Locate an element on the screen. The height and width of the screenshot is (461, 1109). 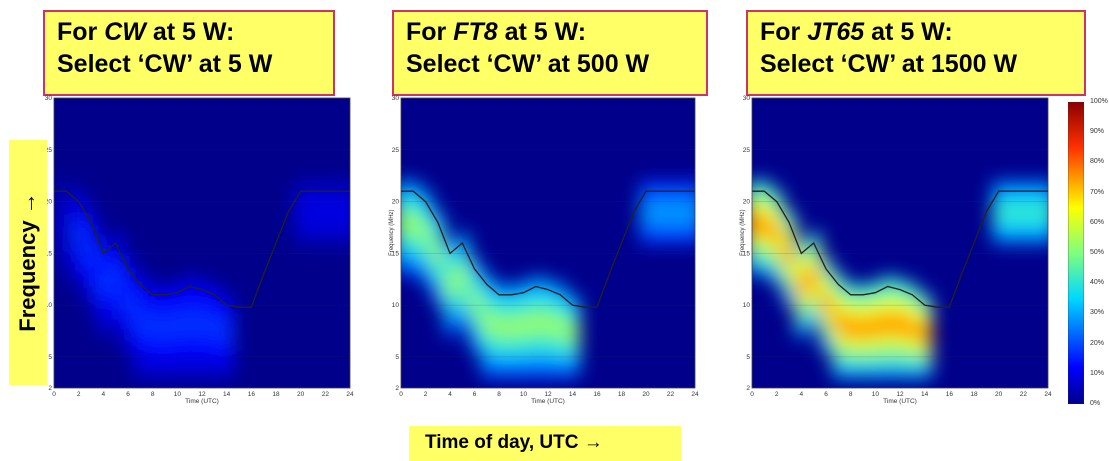
y-tick-label: 20 is located at coordinates (49, 202).